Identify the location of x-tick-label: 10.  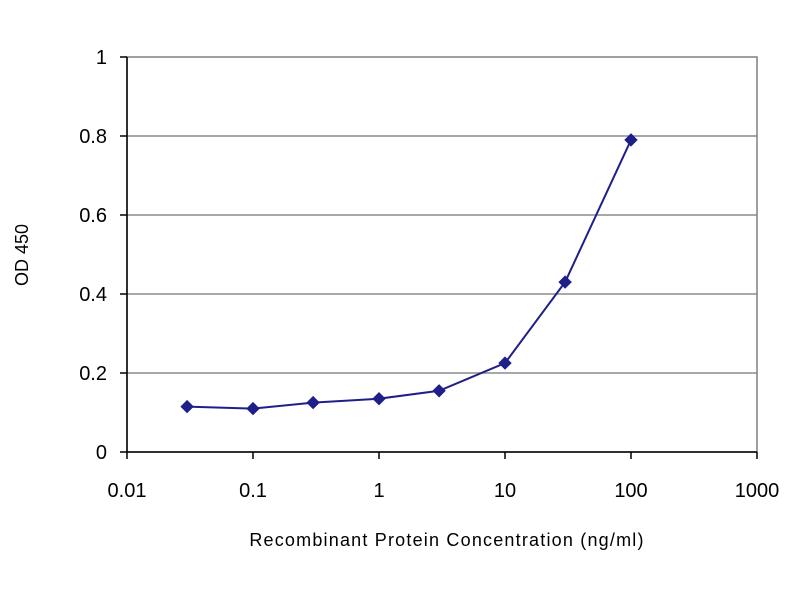
(505, 491).